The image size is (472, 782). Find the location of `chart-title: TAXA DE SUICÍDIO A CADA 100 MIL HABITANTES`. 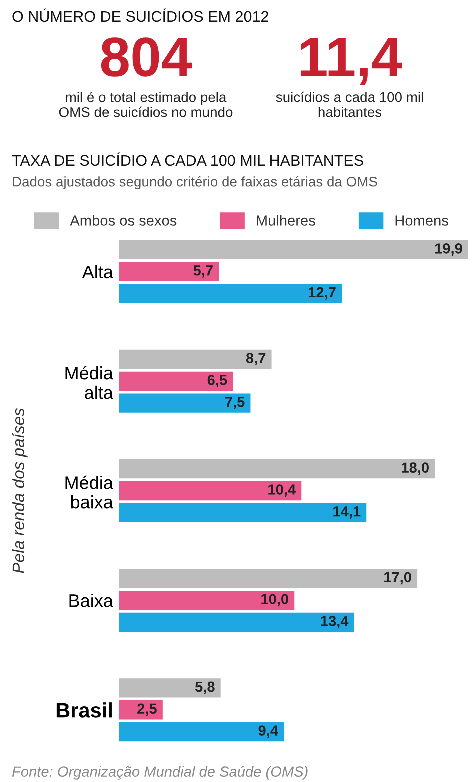

chart-title: TAXA DE SUICÍDIO A CADA 100 MIL HABITANTES is located at coordinates (188, 159).